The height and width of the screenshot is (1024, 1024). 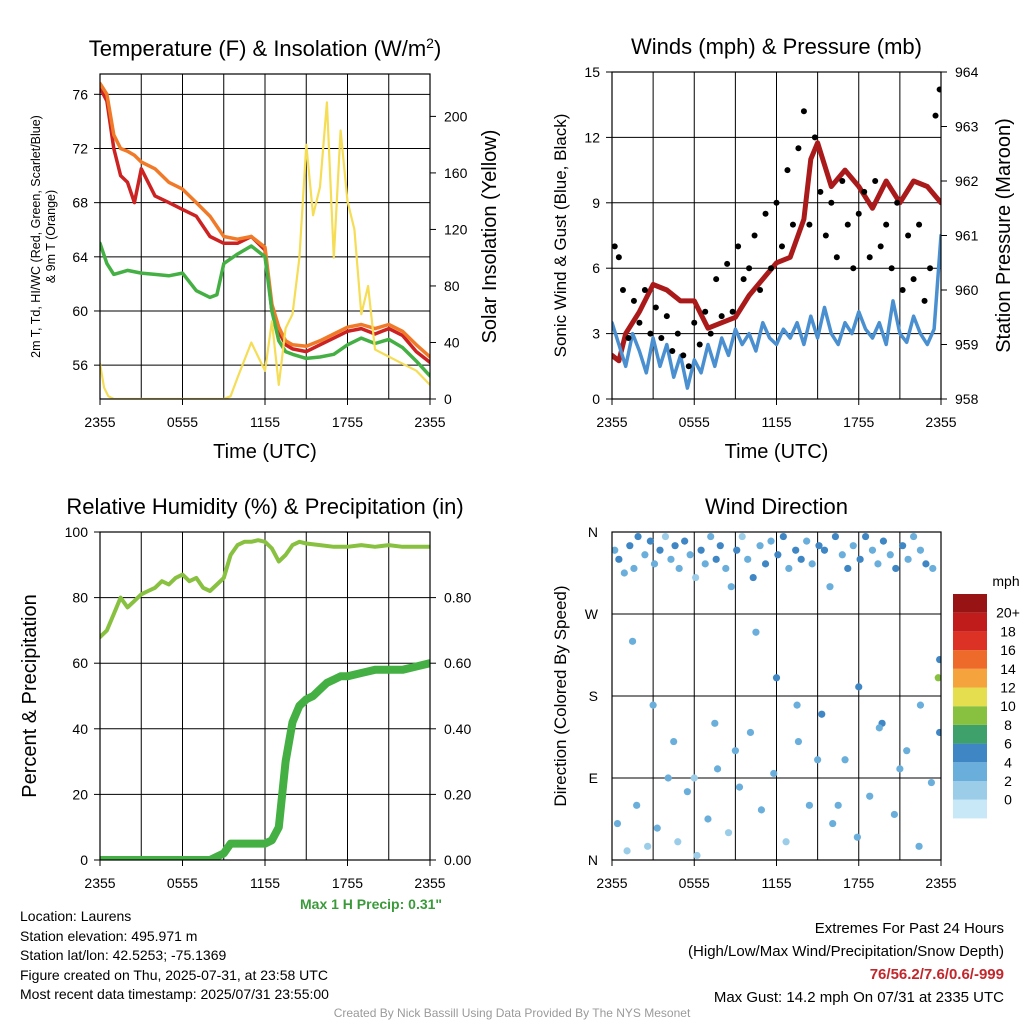 What do you see at coordinates (452, 286) in the screenshot?
I see `y2-tick-label: 80` at bounding box center [452, 286].